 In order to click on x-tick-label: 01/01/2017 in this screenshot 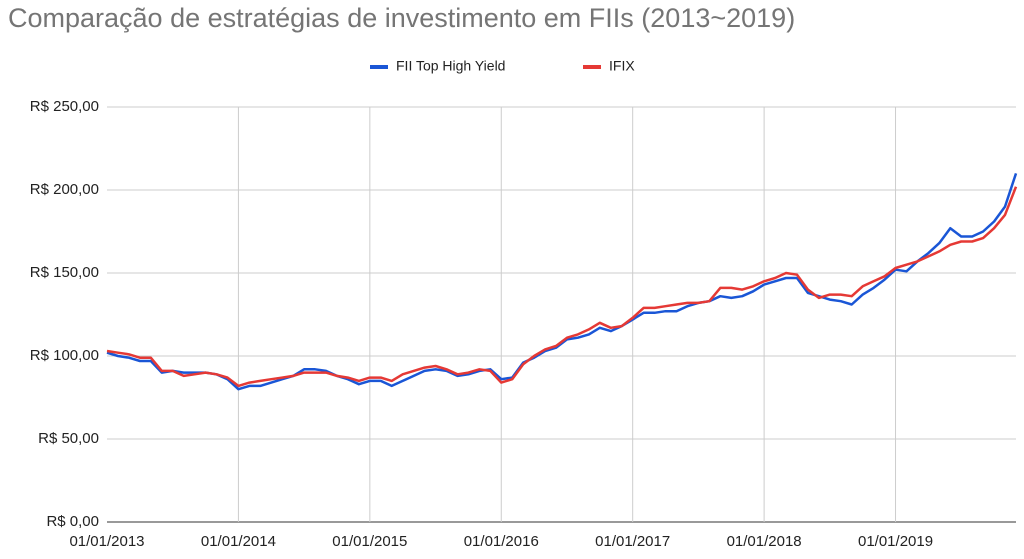, I will do `click(632, 541)`.